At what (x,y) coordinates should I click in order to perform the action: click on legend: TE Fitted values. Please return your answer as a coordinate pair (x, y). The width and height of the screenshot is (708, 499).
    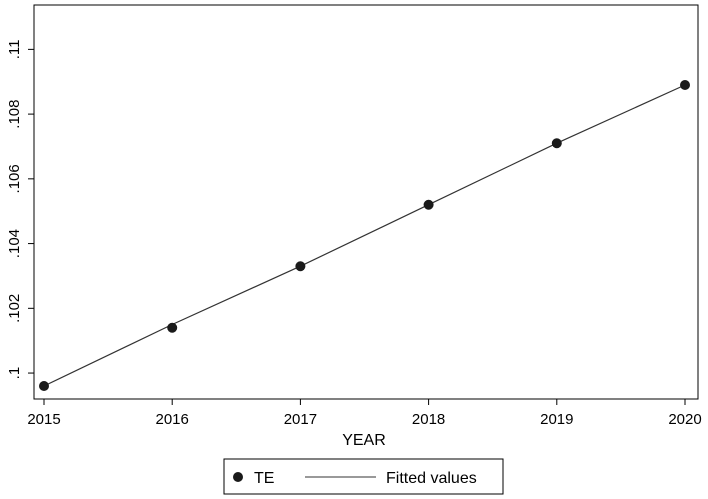
    Looking at the image, I should click on (363, 476).